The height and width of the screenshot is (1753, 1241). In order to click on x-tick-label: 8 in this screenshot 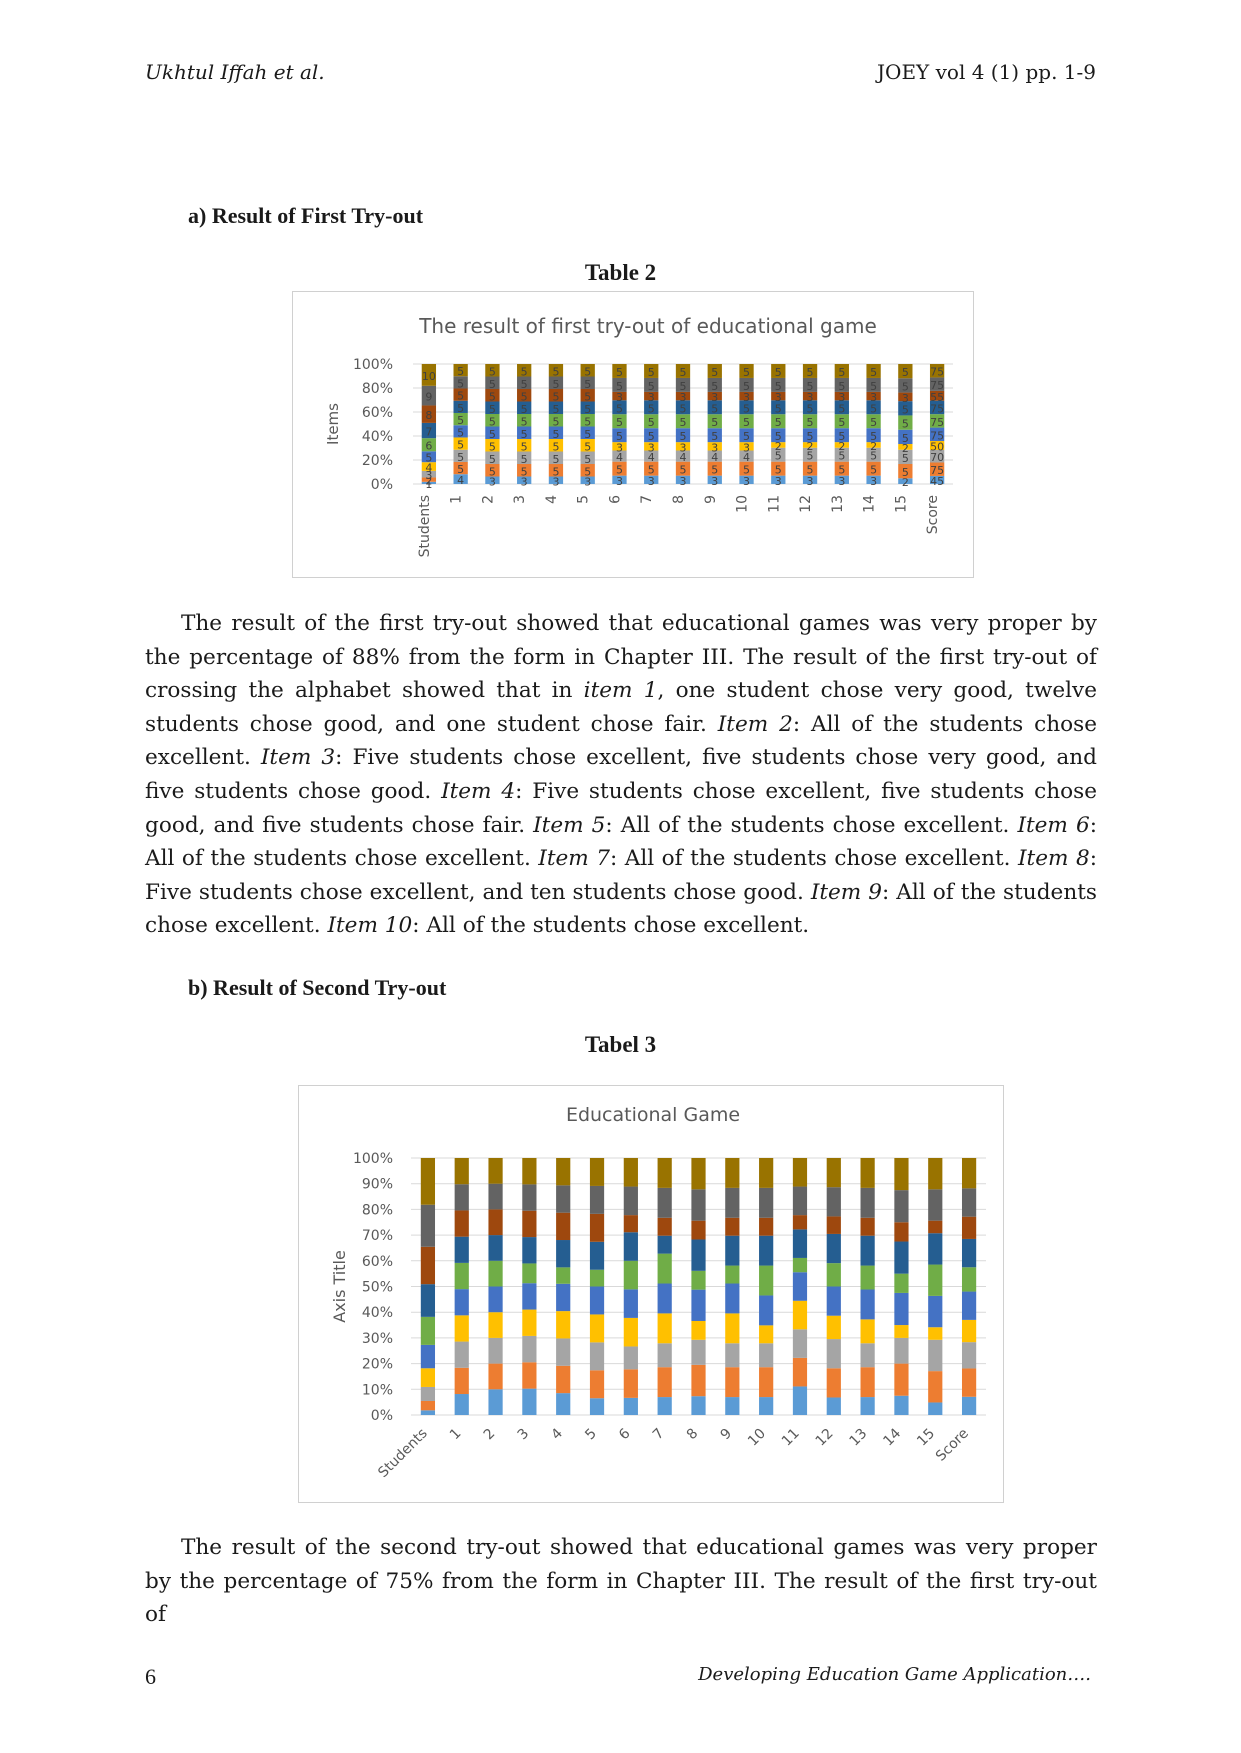, I will do `click(679, 499)`.